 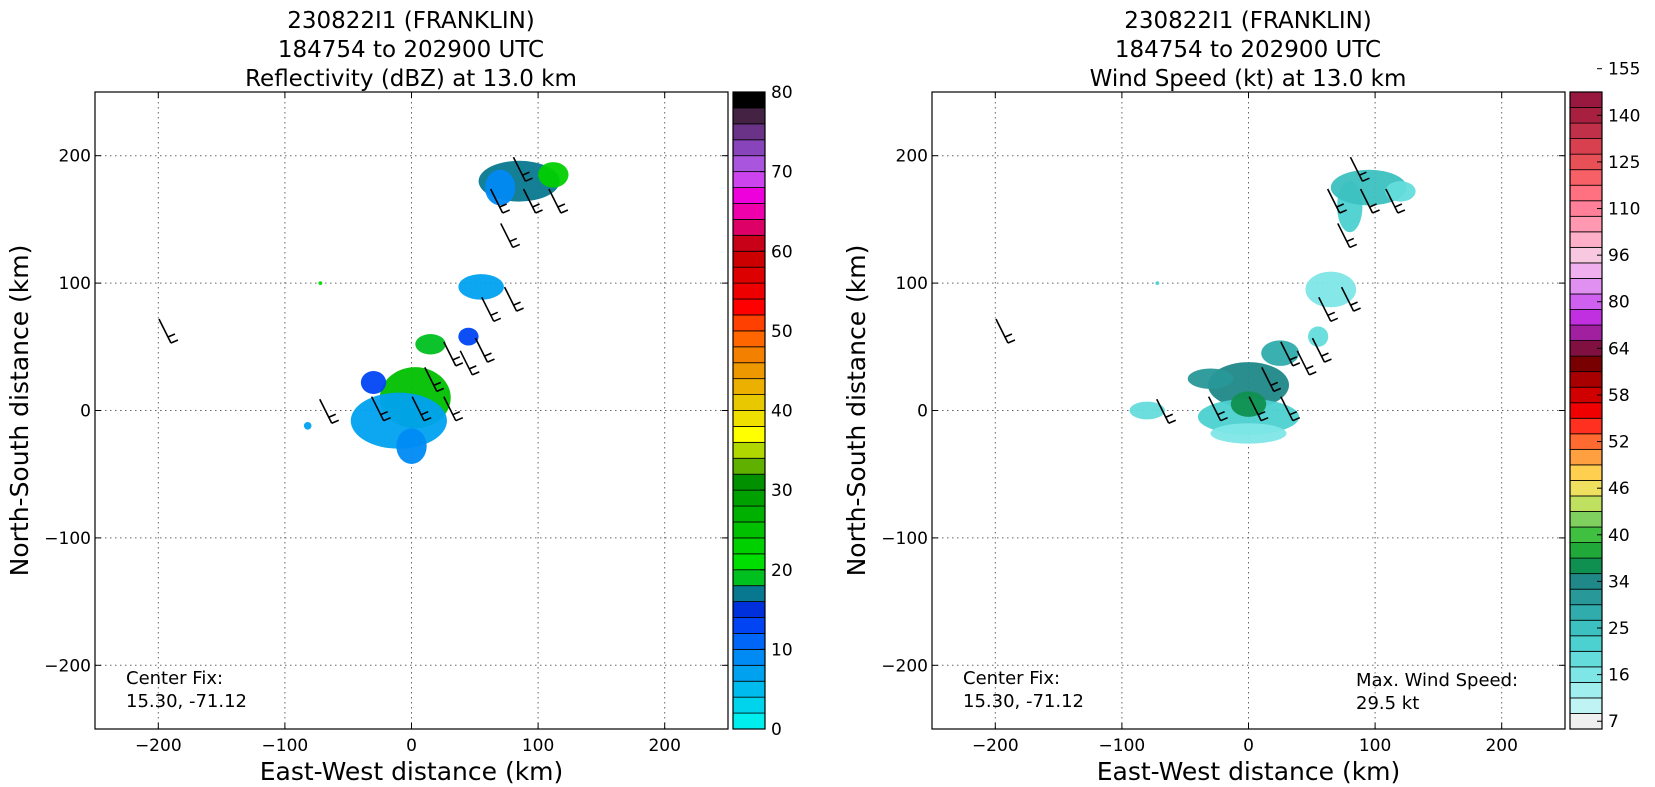 I want to click on colorbar-tick-label: 46, so click(x=1619, y=489).